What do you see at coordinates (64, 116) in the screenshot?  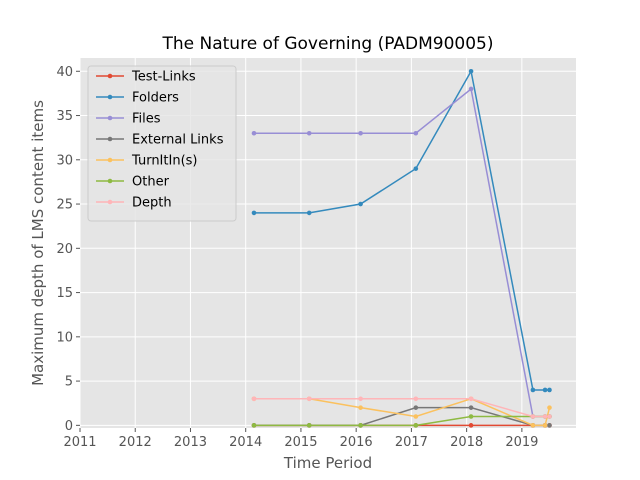 I see `y-tick-label: 35` at bounding box center [64, 116].